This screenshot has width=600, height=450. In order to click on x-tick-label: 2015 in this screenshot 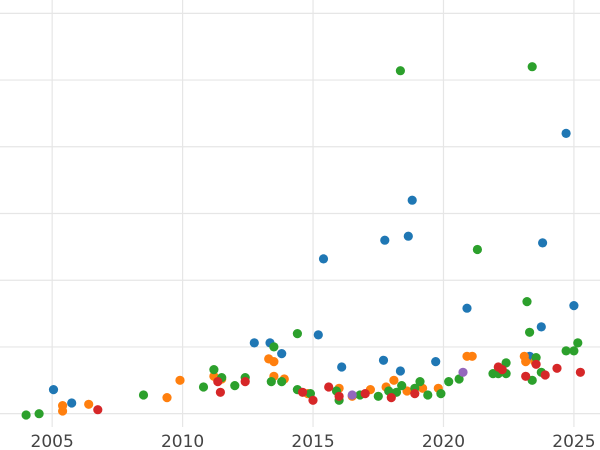, I will do `click(312, 441)`.